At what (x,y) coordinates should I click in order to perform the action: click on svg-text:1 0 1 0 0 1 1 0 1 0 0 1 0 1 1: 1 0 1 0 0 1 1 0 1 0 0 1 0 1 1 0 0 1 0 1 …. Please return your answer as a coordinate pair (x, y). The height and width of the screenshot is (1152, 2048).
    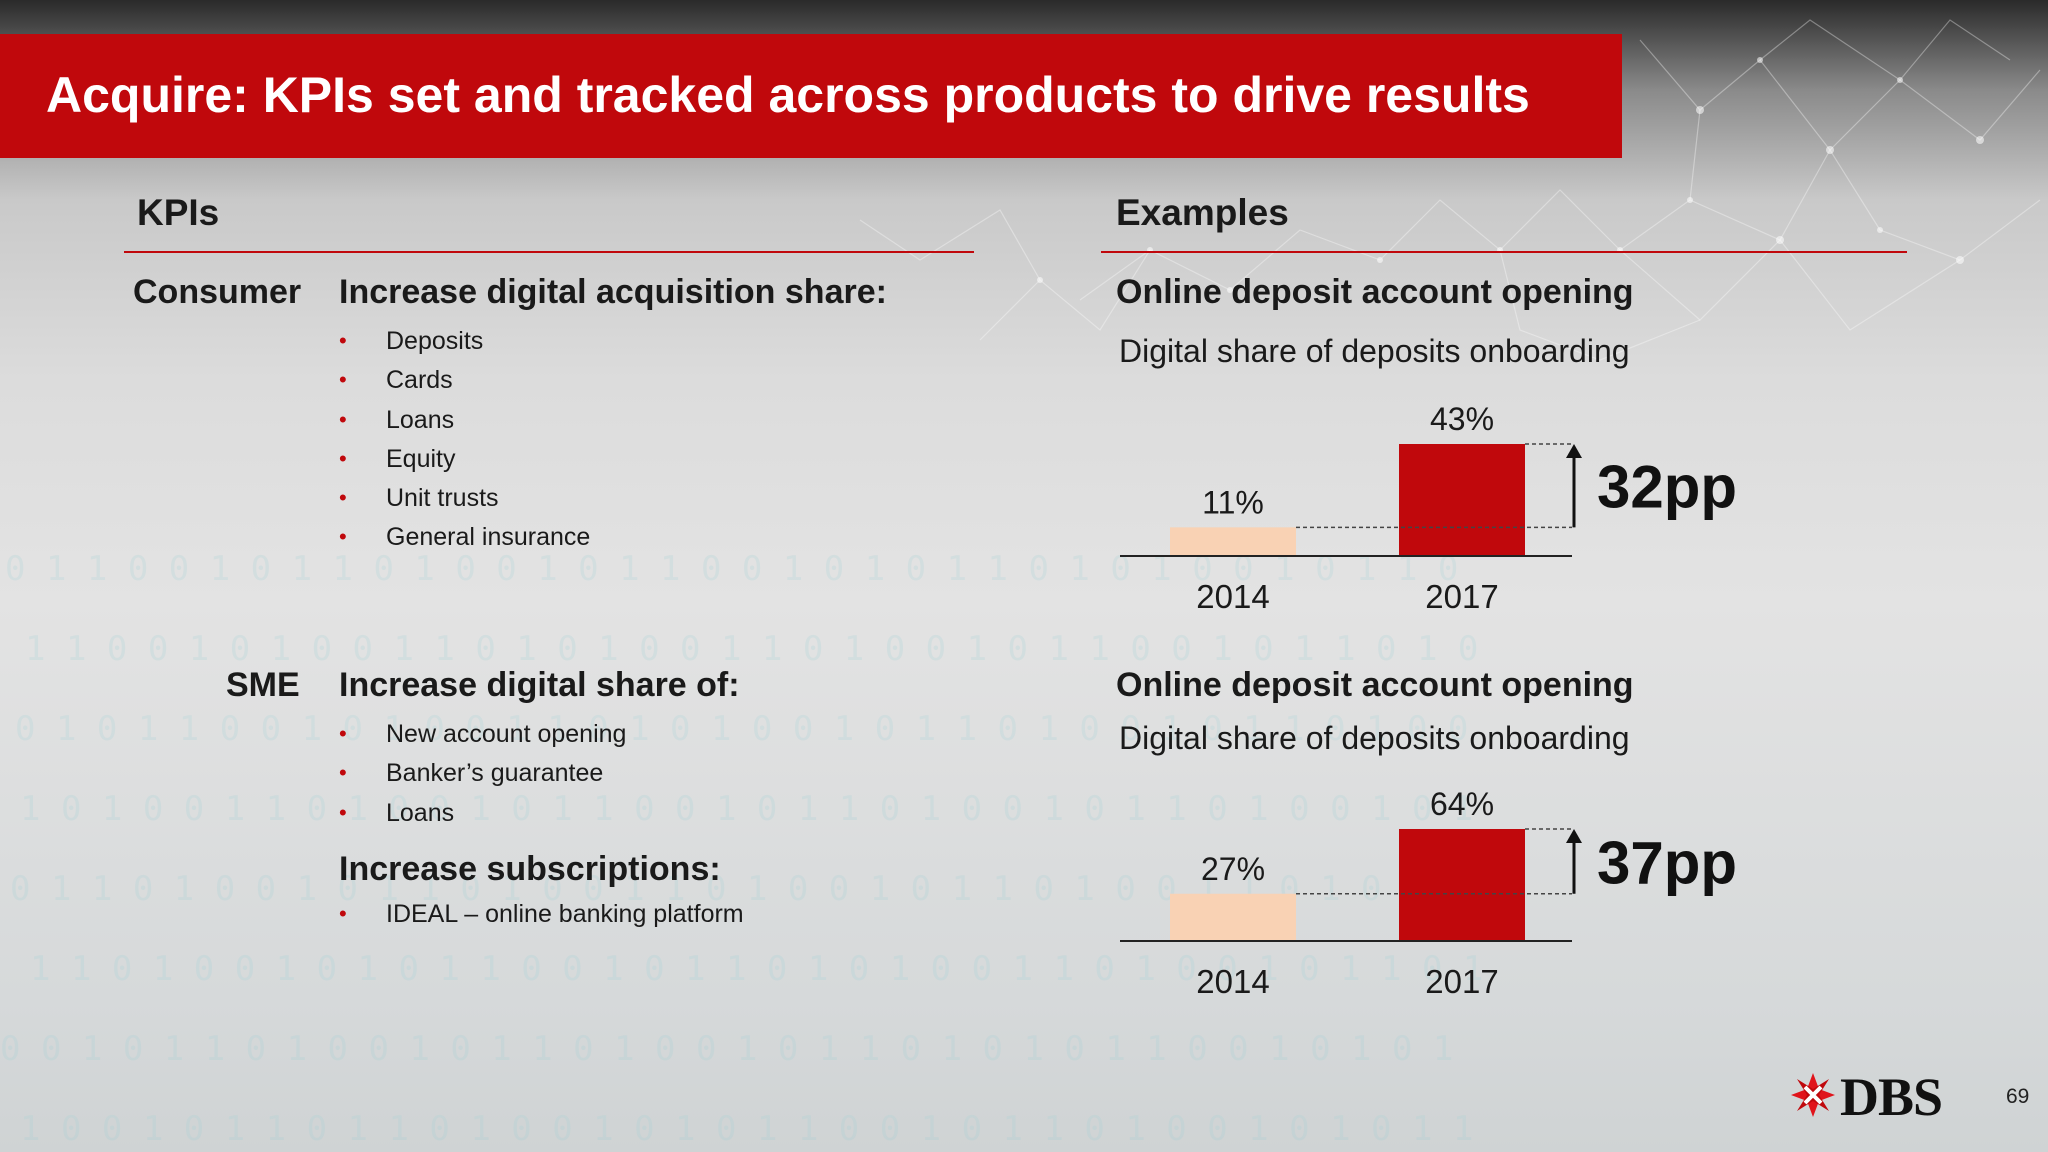
    Looking at the image, I should click on (746, 809).